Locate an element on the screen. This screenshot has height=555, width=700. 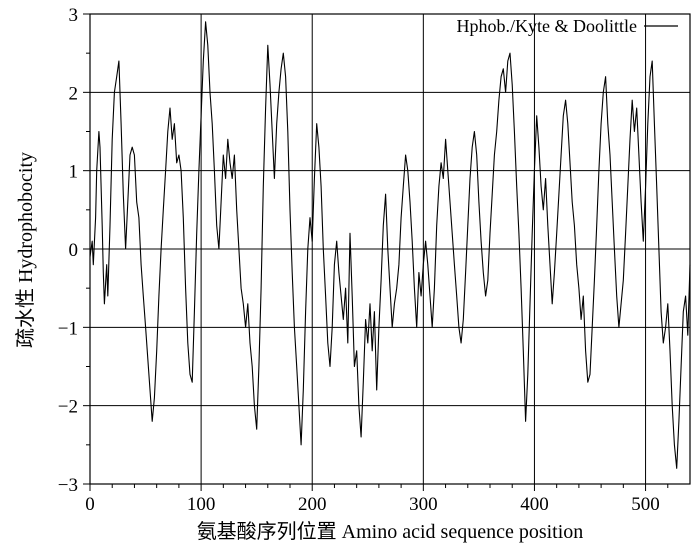
legend: Hphob./Kyte & Doolittle is located at coordinates (567, 26).